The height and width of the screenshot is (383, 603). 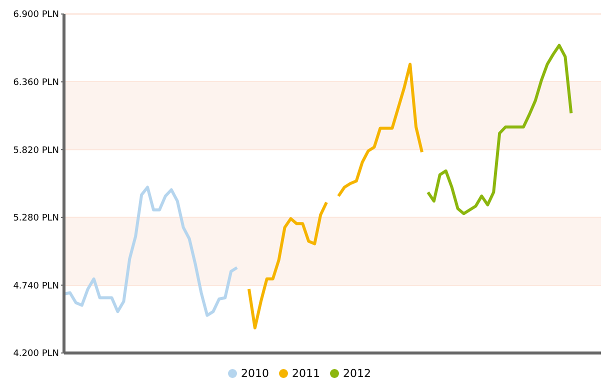 What do you see at coordinates (36, 151) in the screenshot?
I see `y-tick-label: 5.820 PLN` at bounding box center [36, 151].